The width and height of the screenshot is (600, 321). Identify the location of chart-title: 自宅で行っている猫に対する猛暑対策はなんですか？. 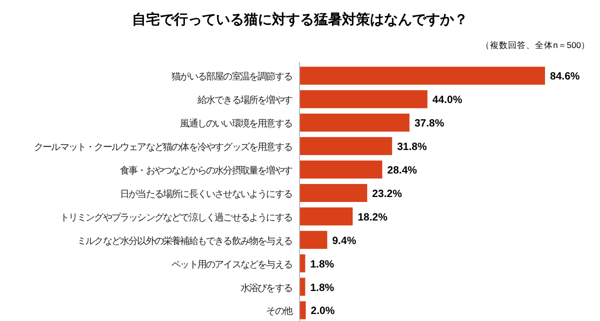
(300, 19).